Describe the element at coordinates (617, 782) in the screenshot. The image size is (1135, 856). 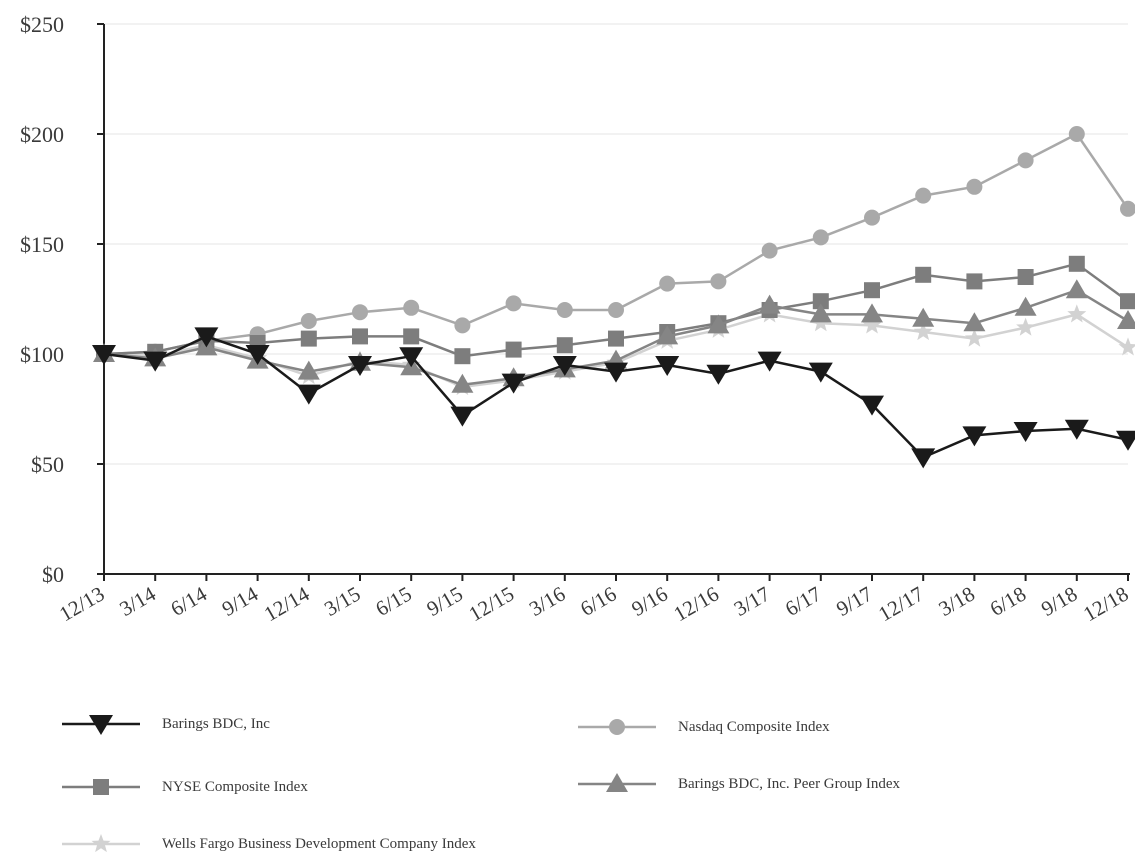
I see `legend-swatch-peer-group` at that location.